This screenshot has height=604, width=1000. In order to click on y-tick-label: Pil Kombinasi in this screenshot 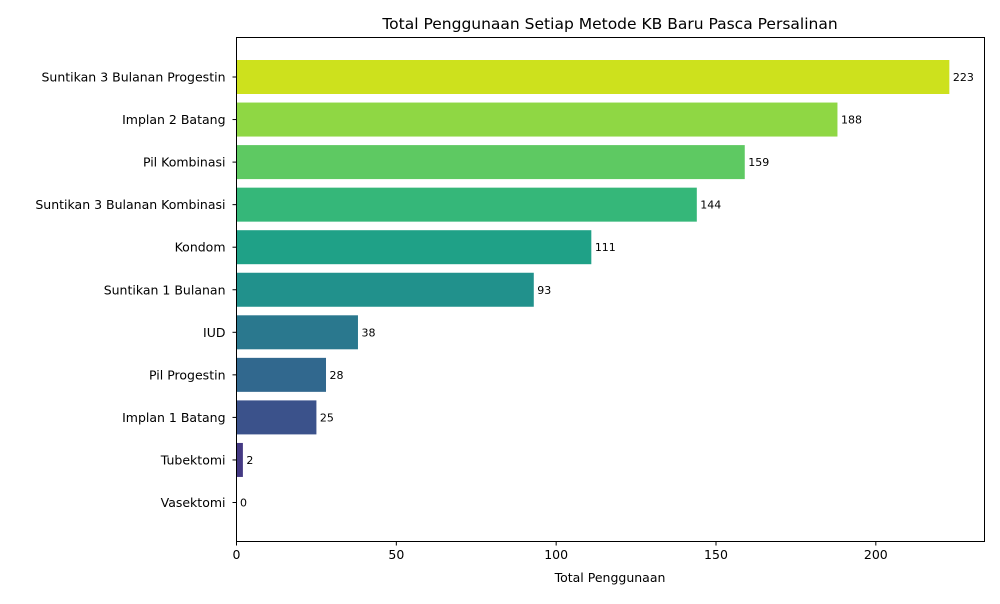, I will do `click(184, 162)`.